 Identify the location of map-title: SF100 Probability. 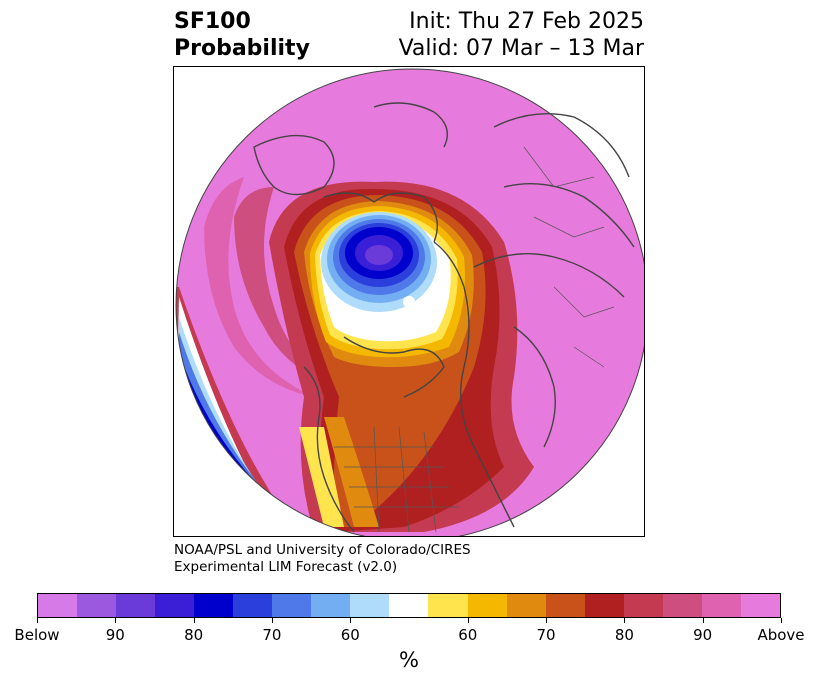
(242, 35).